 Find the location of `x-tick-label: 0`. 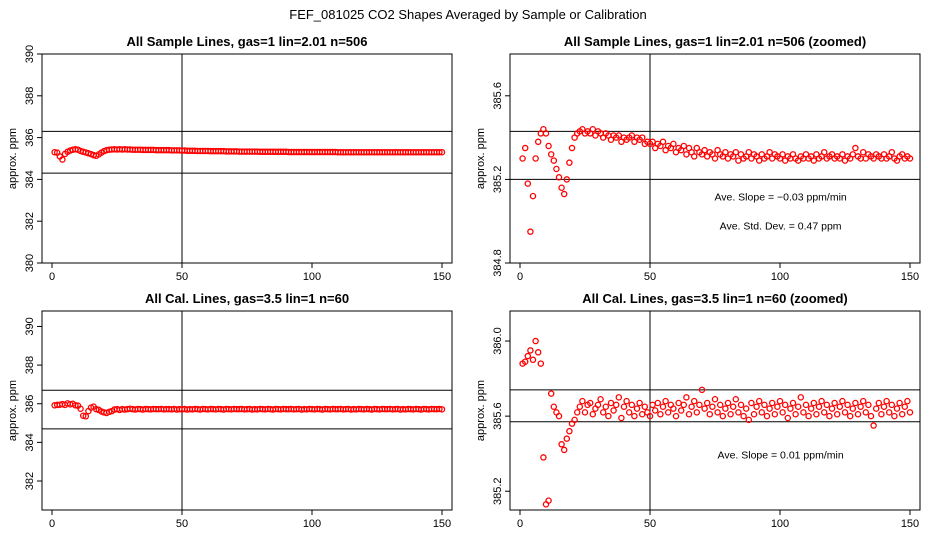

x-tick-label: 0 is located at coordinates (520, 277).